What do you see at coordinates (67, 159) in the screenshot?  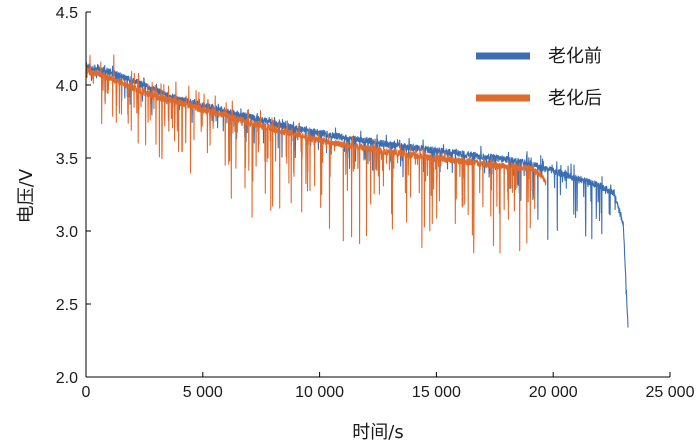 I see `y-tick-label: 3.5` at bounding box center [67, 159].